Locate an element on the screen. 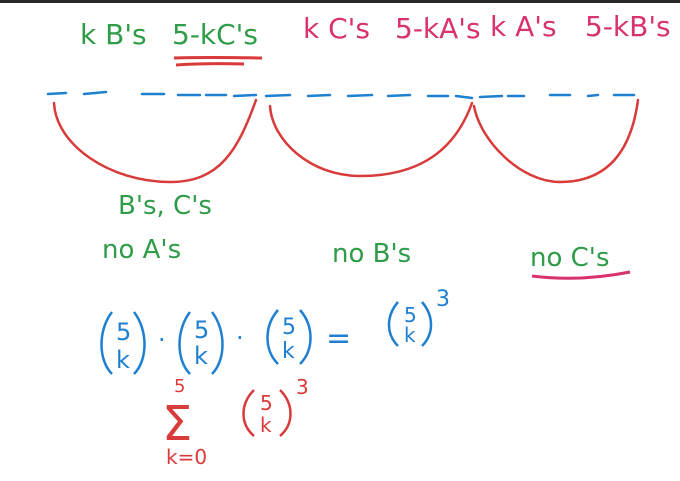  product-formula: 5 k · 5 k · 5 k = 5 k 3 is located at coordinates (275, 331).